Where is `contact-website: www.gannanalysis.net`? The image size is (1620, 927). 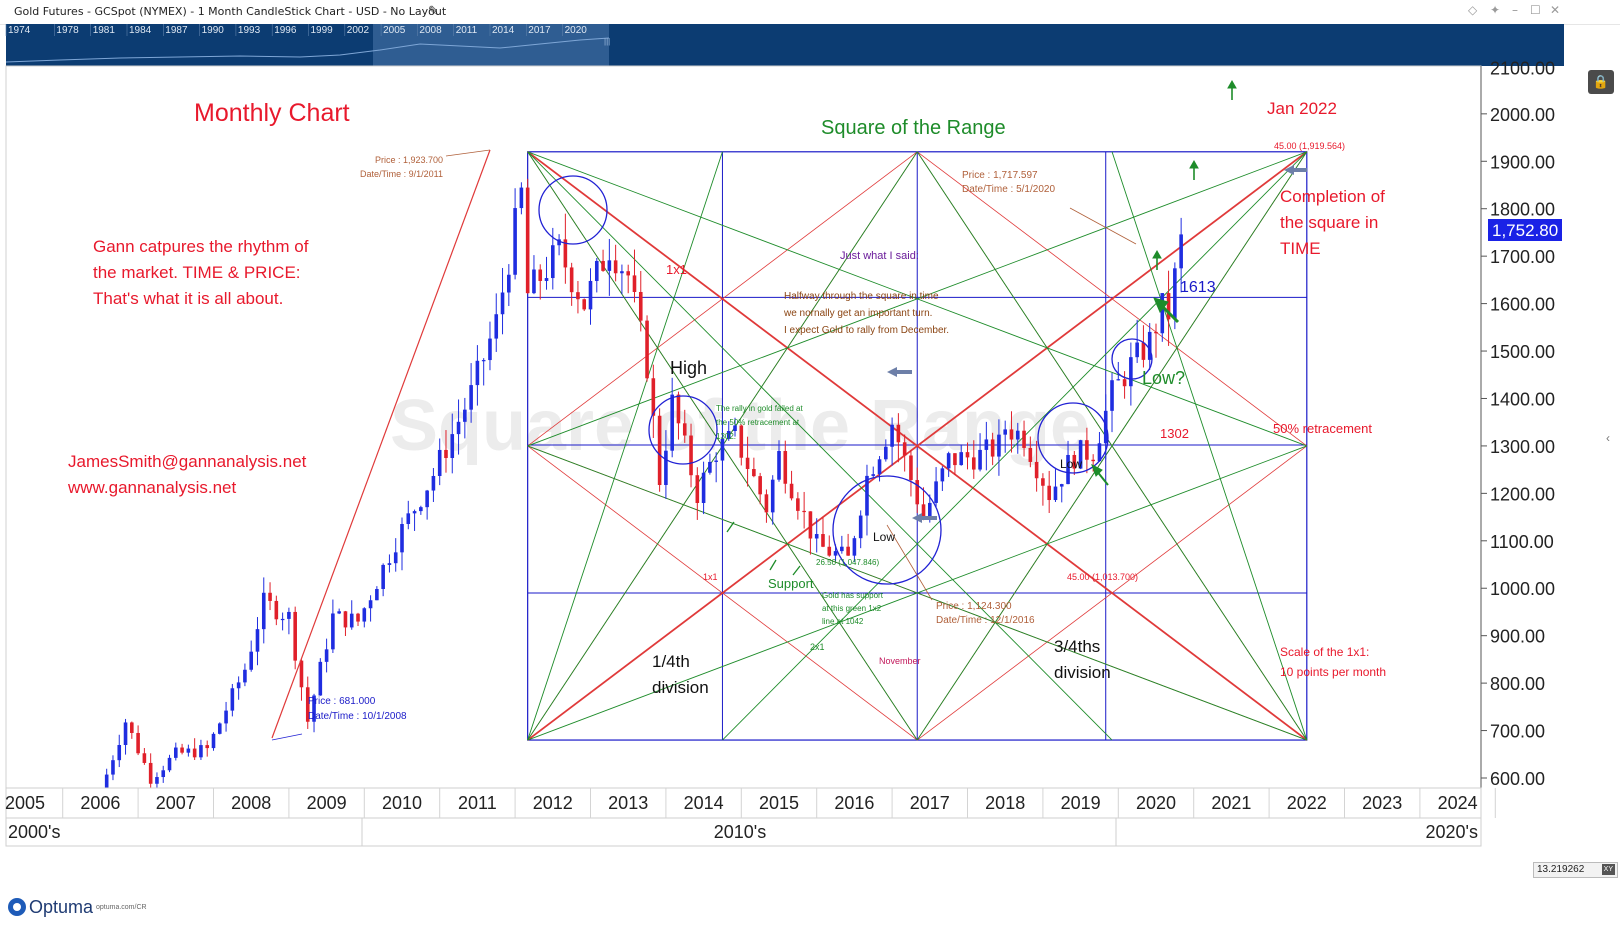 contact-website: www.gannanalysis.net is located at coordinates (151, 487).